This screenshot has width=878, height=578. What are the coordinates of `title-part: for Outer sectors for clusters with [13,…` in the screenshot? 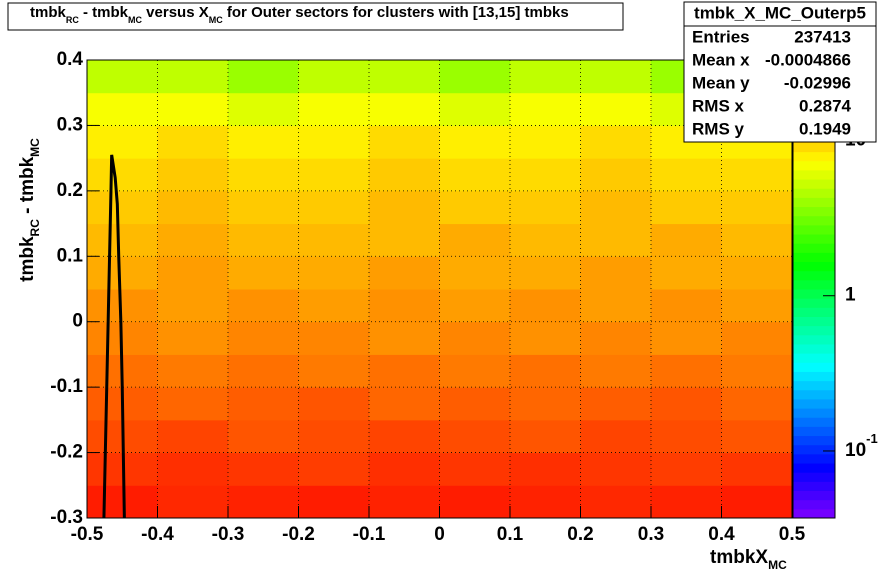 It's located at (396, 12).